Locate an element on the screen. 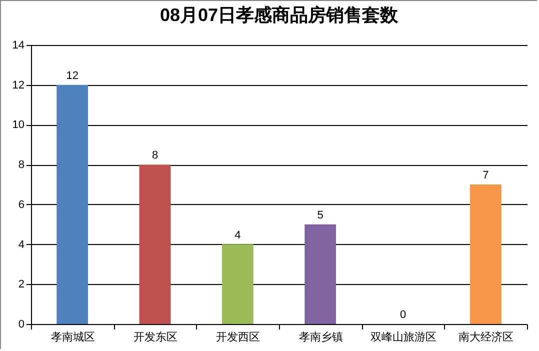 This screenshot has height=351, width=539. x-tick-label: 孝南乡镇 is located at coordinates (320, 337).